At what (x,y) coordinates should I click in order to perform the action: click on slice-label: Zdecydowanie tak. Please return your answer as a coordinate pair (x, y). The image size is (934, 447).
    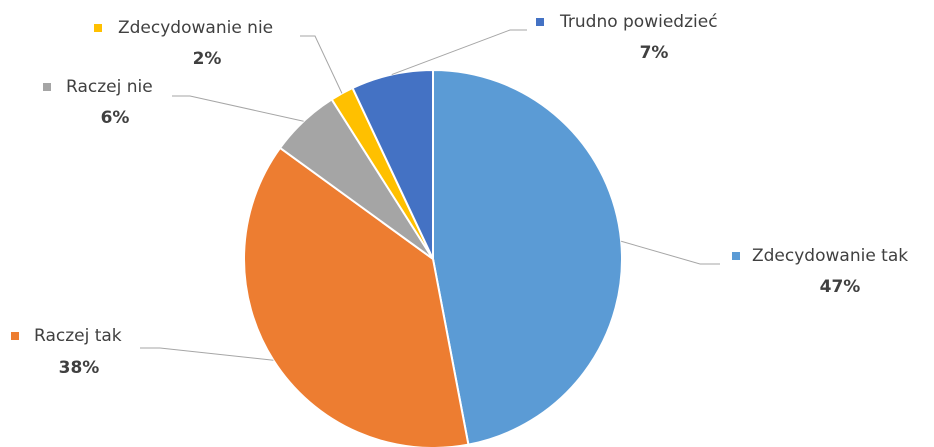
    Looking at the image, I should click on (830, 256).